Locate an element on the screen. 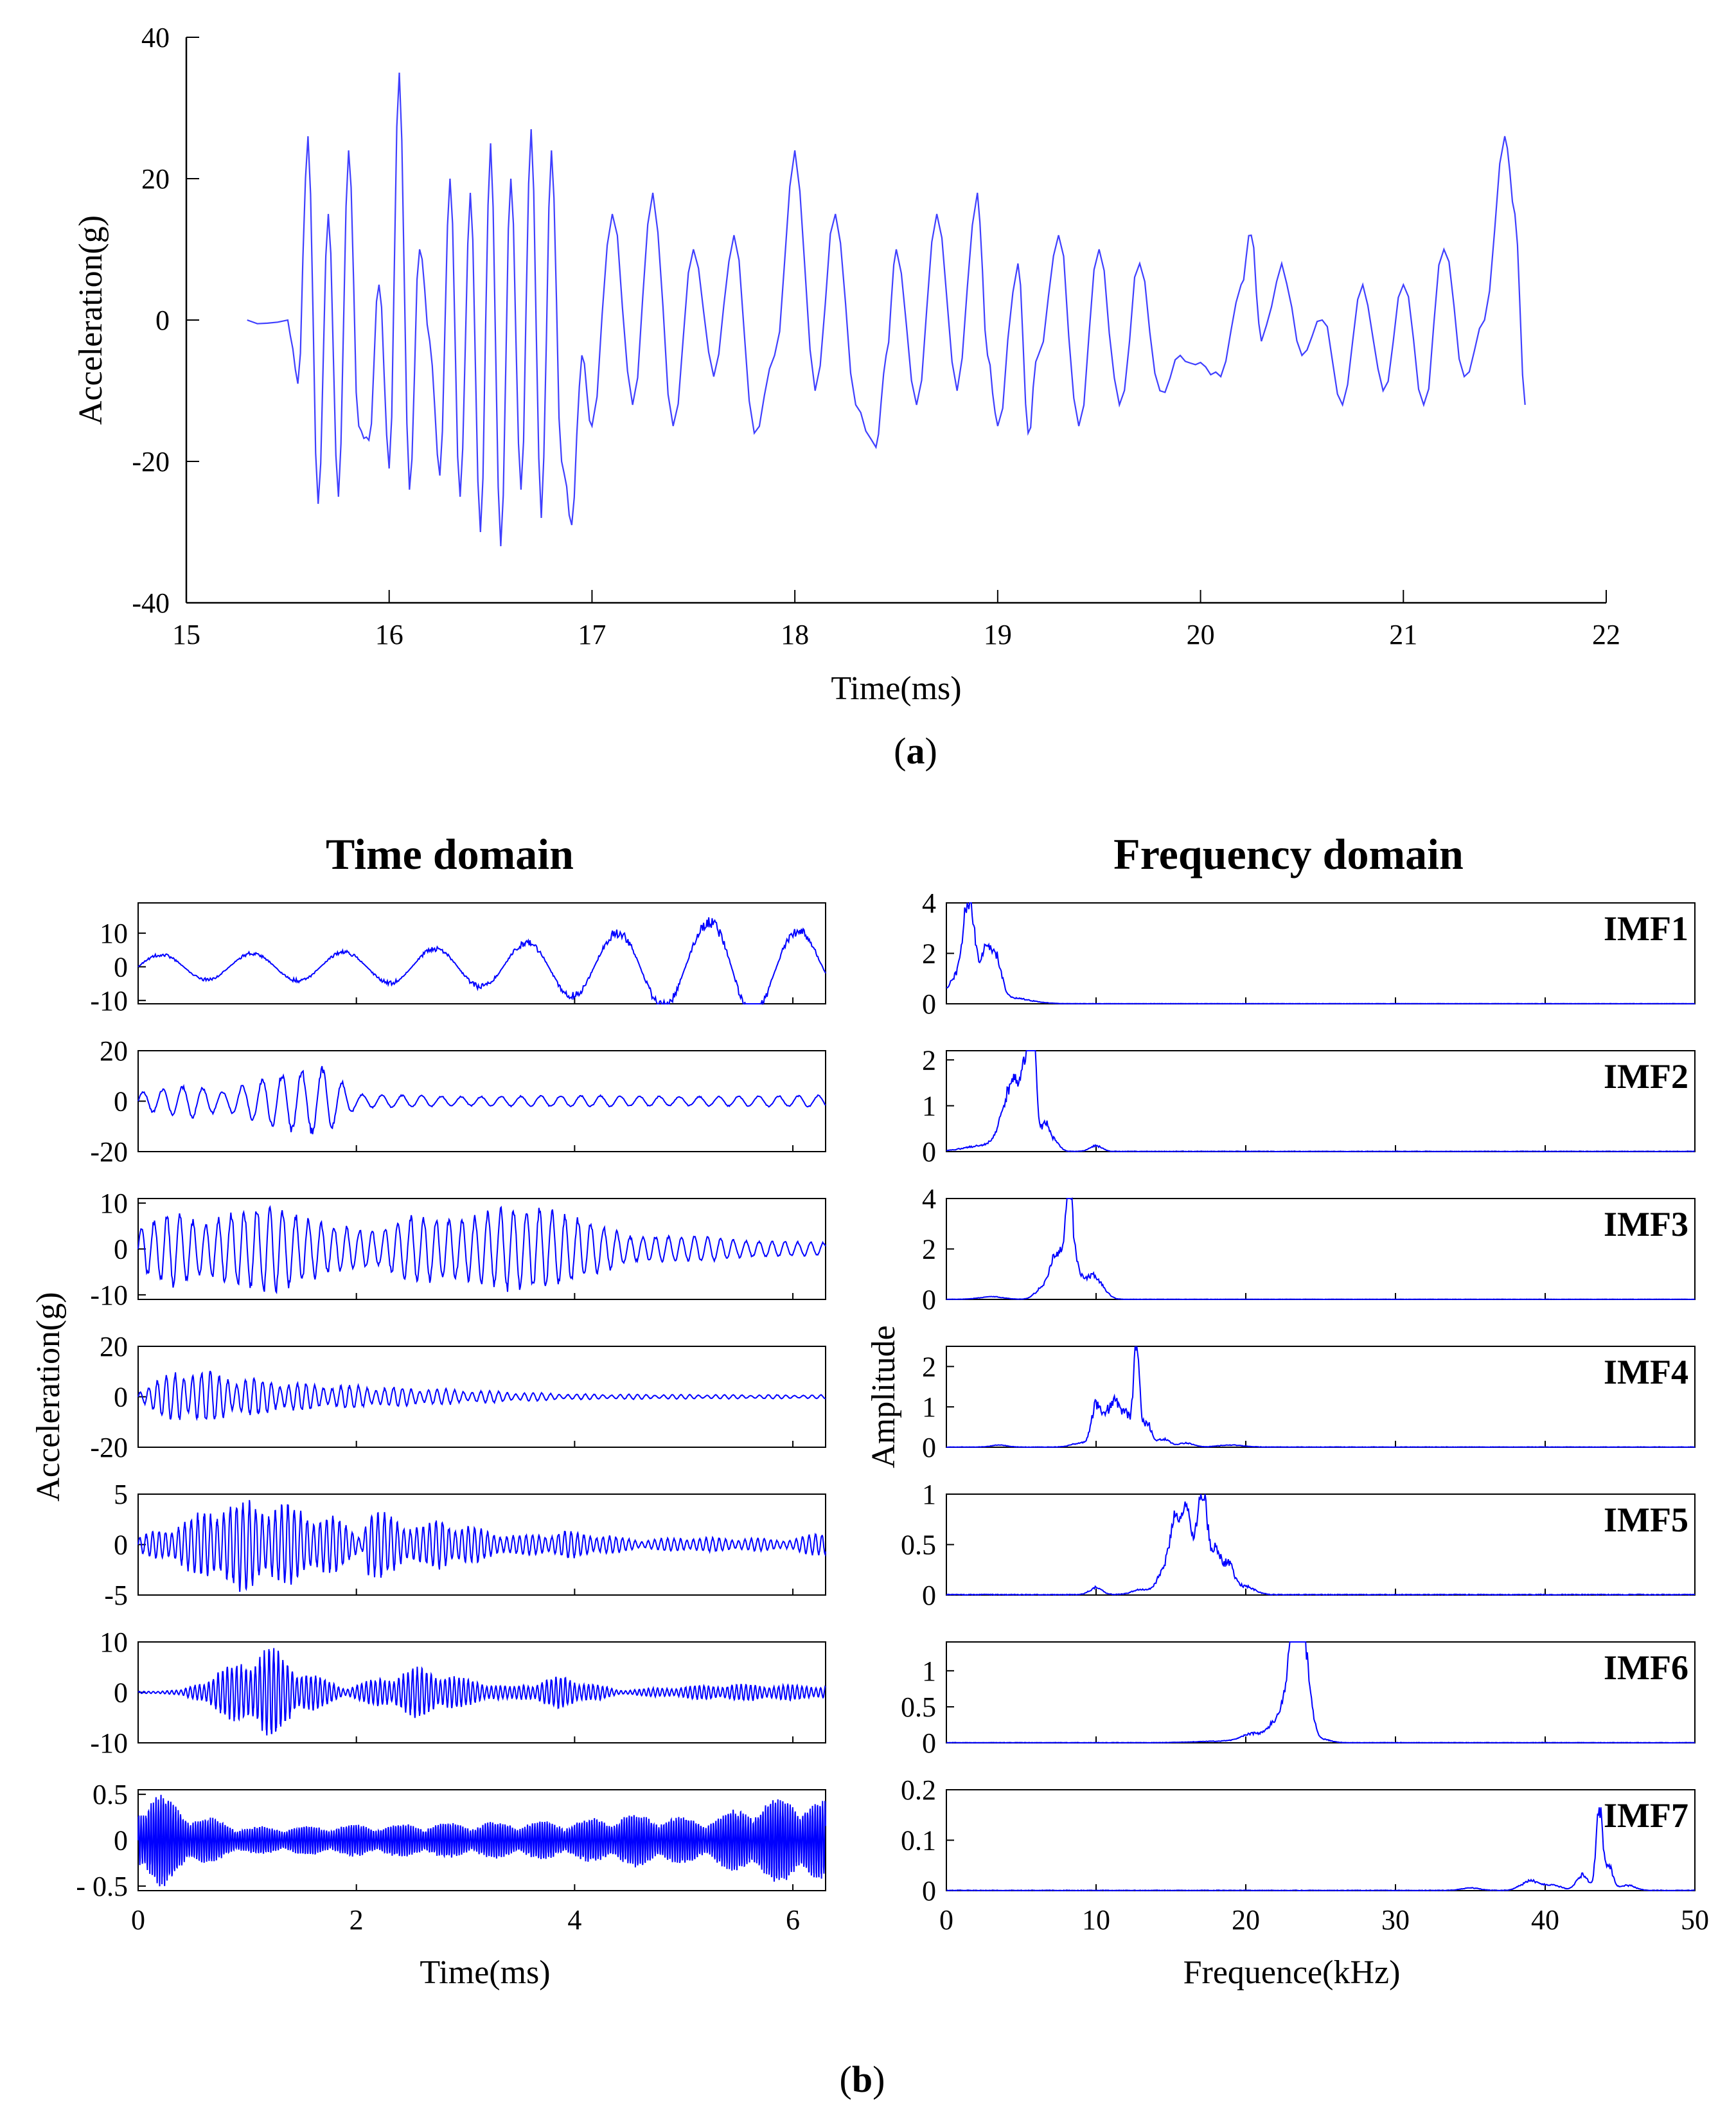 Image resolution: width=1736 pixels, height=2113 pixels. x-tick-label: 15 is located at coordinates (186, 634).